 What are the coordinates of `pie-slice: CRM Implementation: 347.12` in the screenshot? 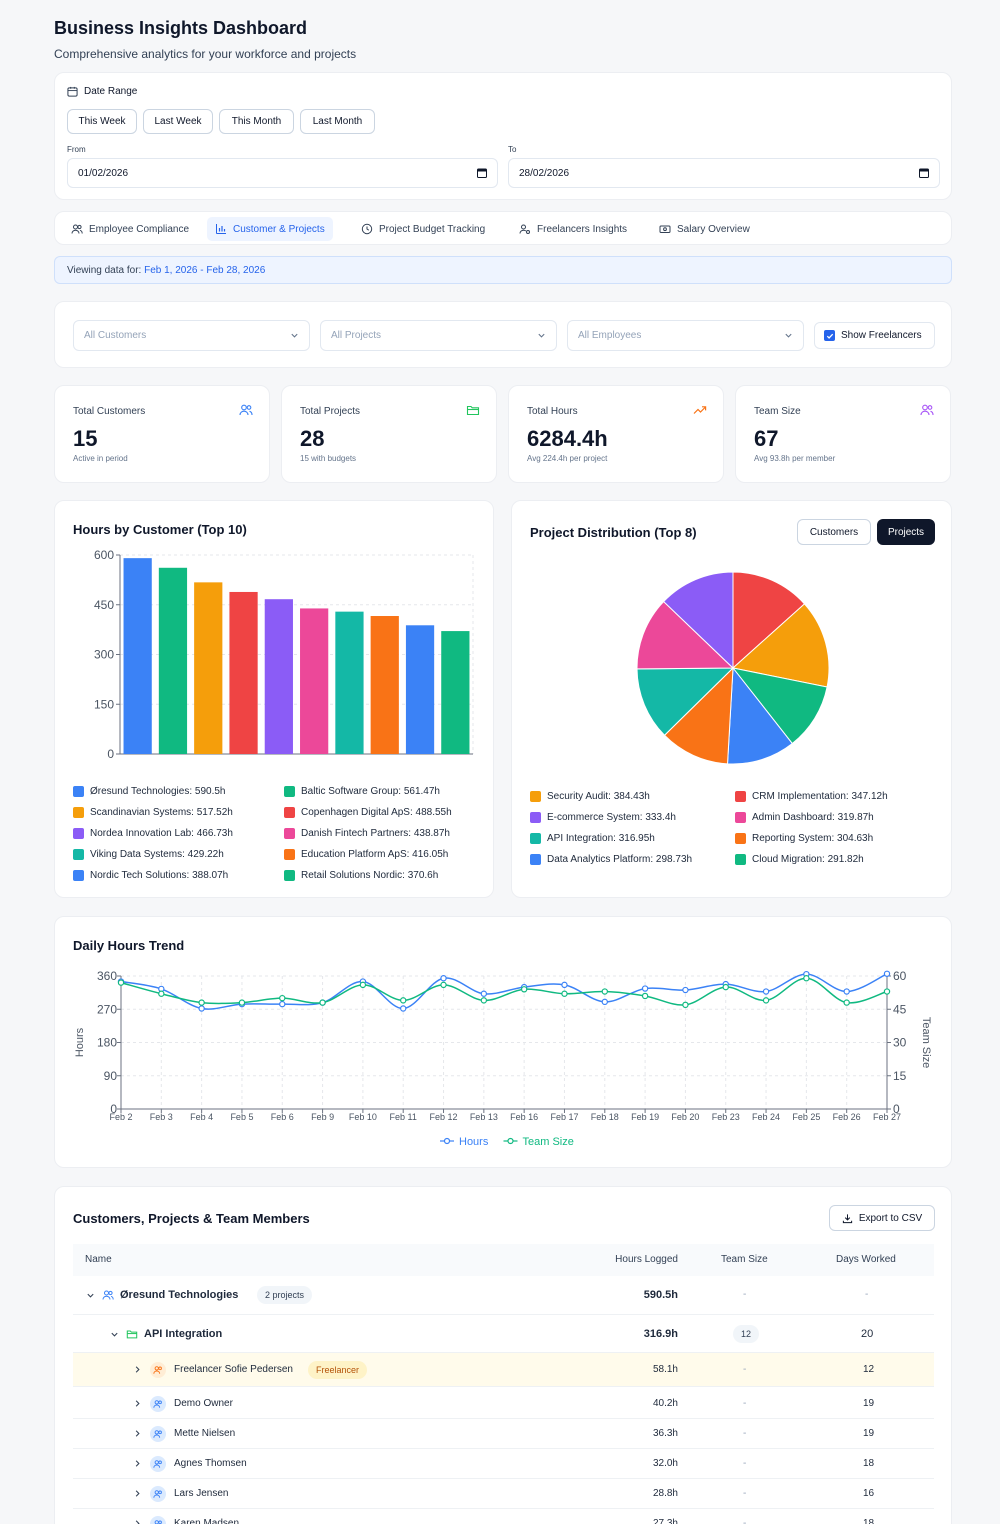 It's located at (769, 620).